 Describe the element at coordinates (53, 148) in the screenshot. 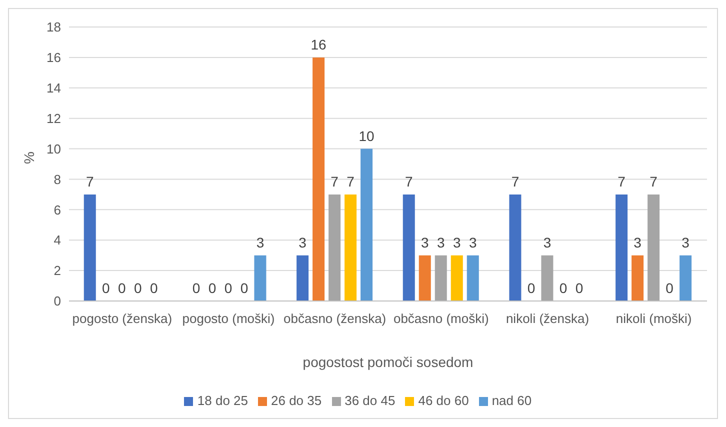

I see `y-tick-label: 10` at that location.